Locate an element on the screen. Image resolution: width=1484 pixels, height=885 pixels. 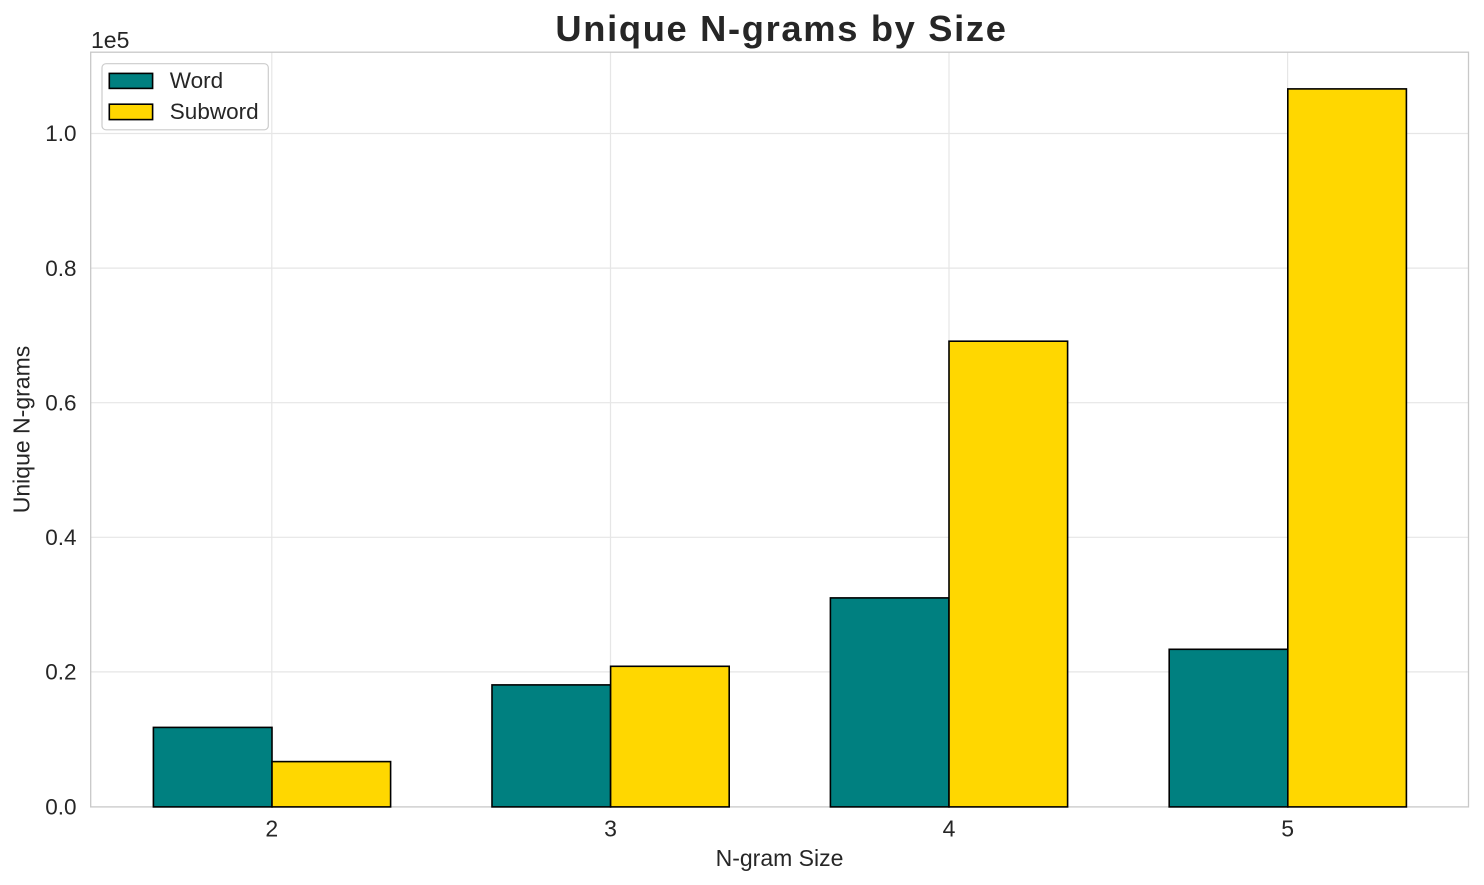
svg-text: 0.0 is located at coordinates (60, 807).